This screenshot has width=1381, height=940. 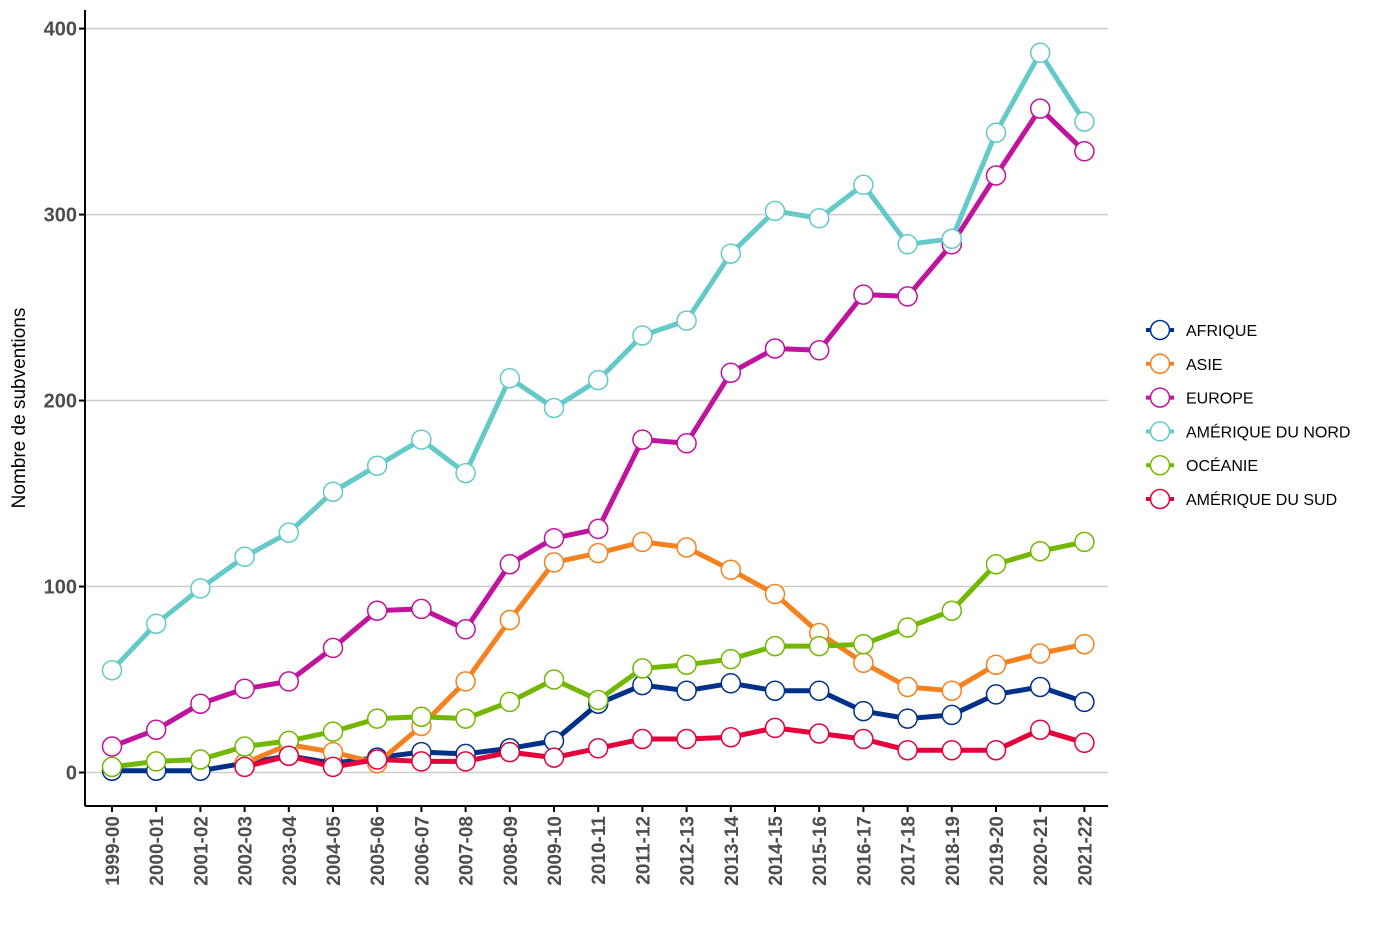 What do you see at coordinates (732, 851) in the screenshot?
I see `x-tick-label: 2013-14` at bounding box center [732, 851].